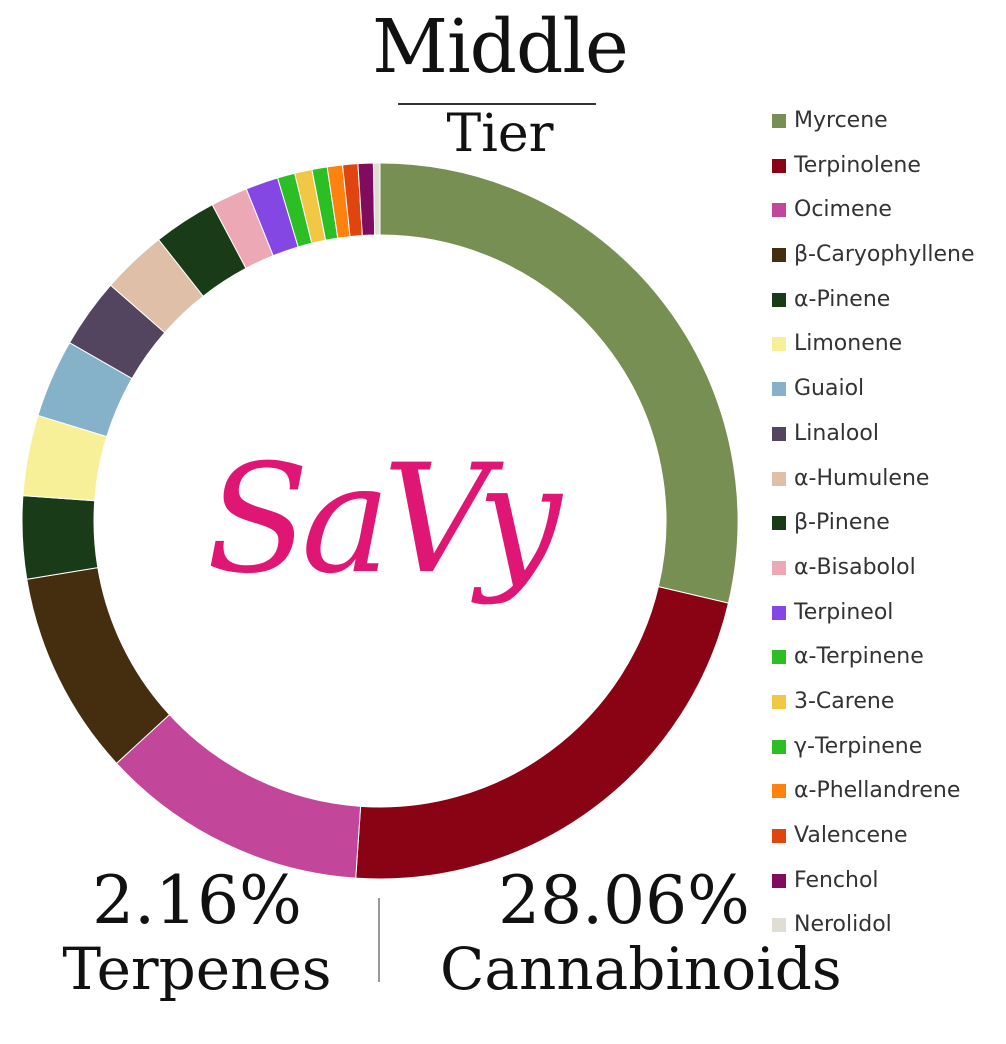 Image resolution: width=1006 pixels, height=1044 pixels. I want to click on cannabinoids-label: Cannabinoids, so click(641, 969).